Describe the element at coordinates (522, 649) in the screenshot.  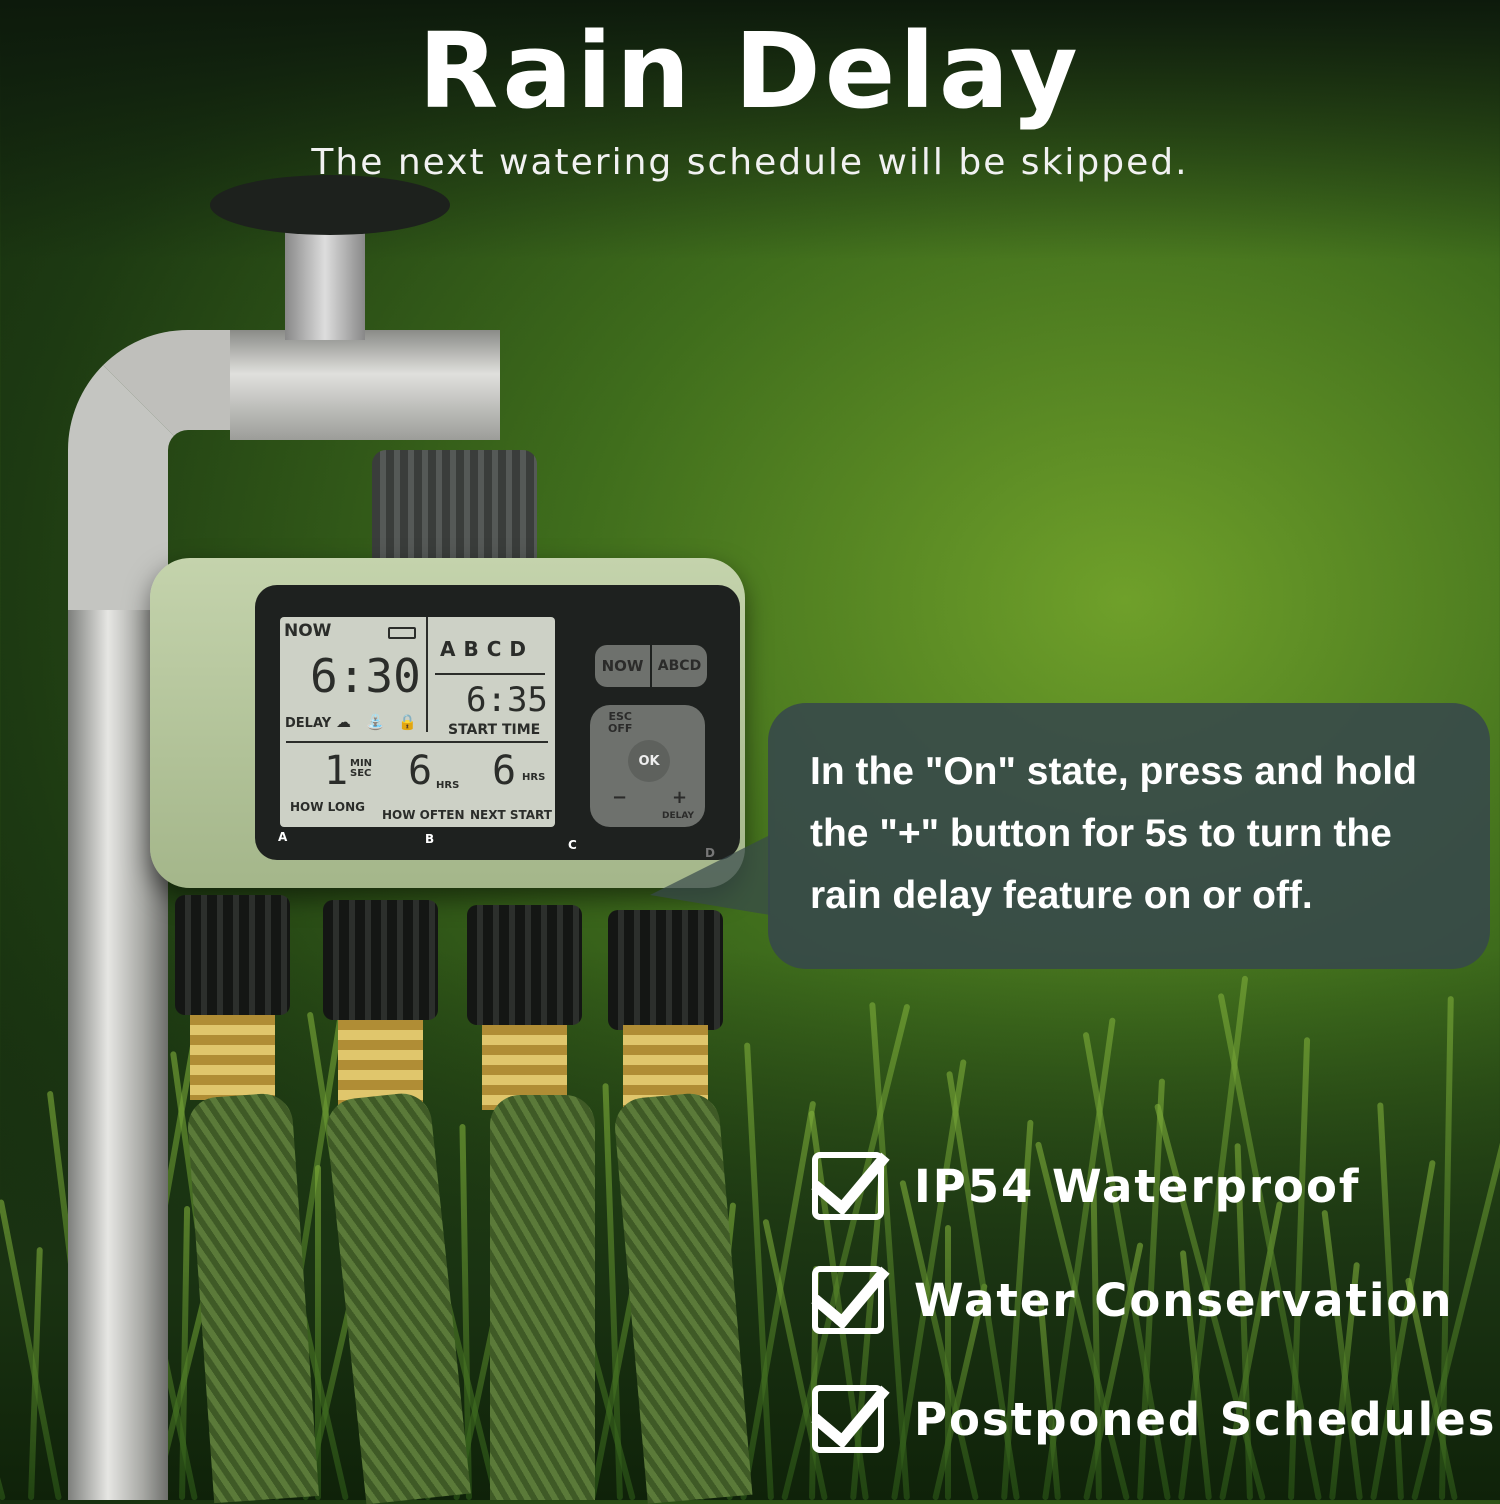
I see `zone-d: D` at that location.